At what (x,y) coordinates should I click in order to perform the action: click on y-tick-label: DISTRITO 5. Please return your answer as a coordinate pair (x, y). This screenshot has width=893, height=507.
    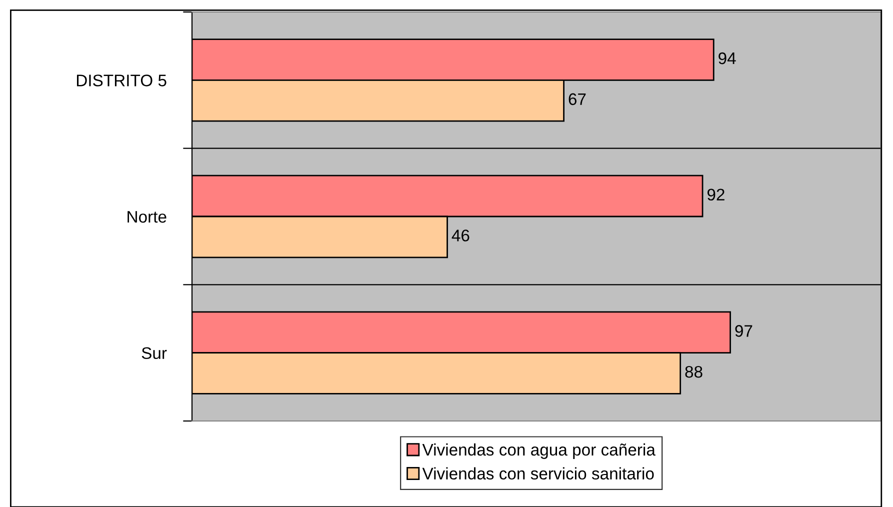
    Looking at the image, I should click on (121, 80).